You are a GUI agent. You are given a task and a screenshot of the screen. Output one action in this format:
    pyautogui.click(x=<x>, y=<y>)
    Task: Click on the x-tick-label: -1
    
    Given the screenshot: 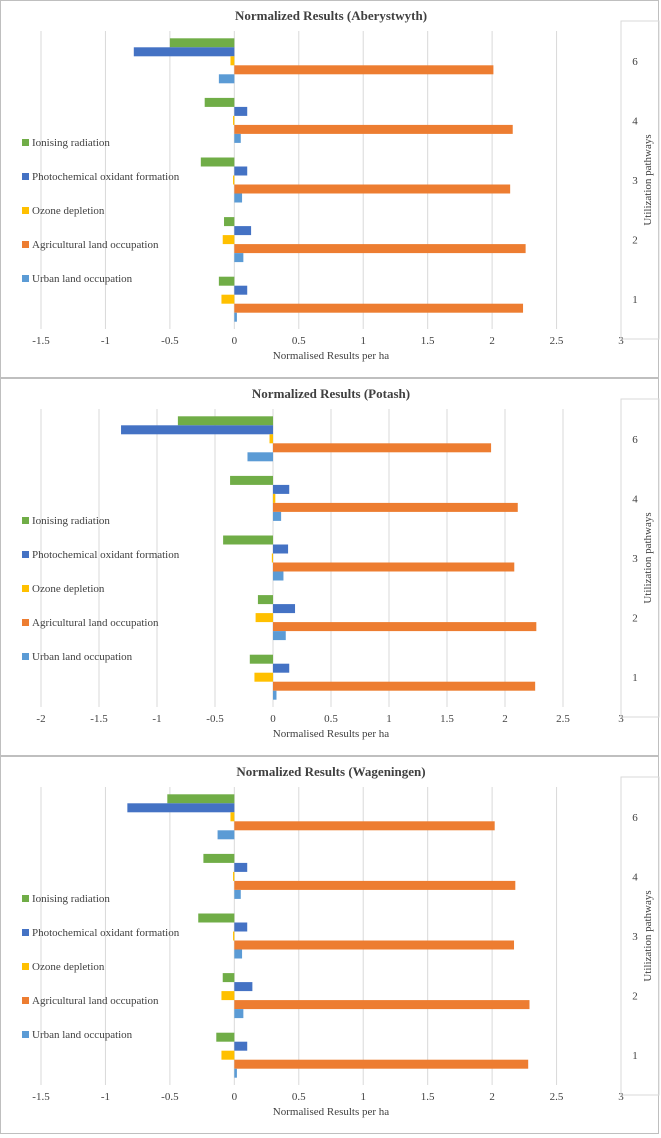 What is the action you would take?
    pyautogui.click(x=105, y=341)
    